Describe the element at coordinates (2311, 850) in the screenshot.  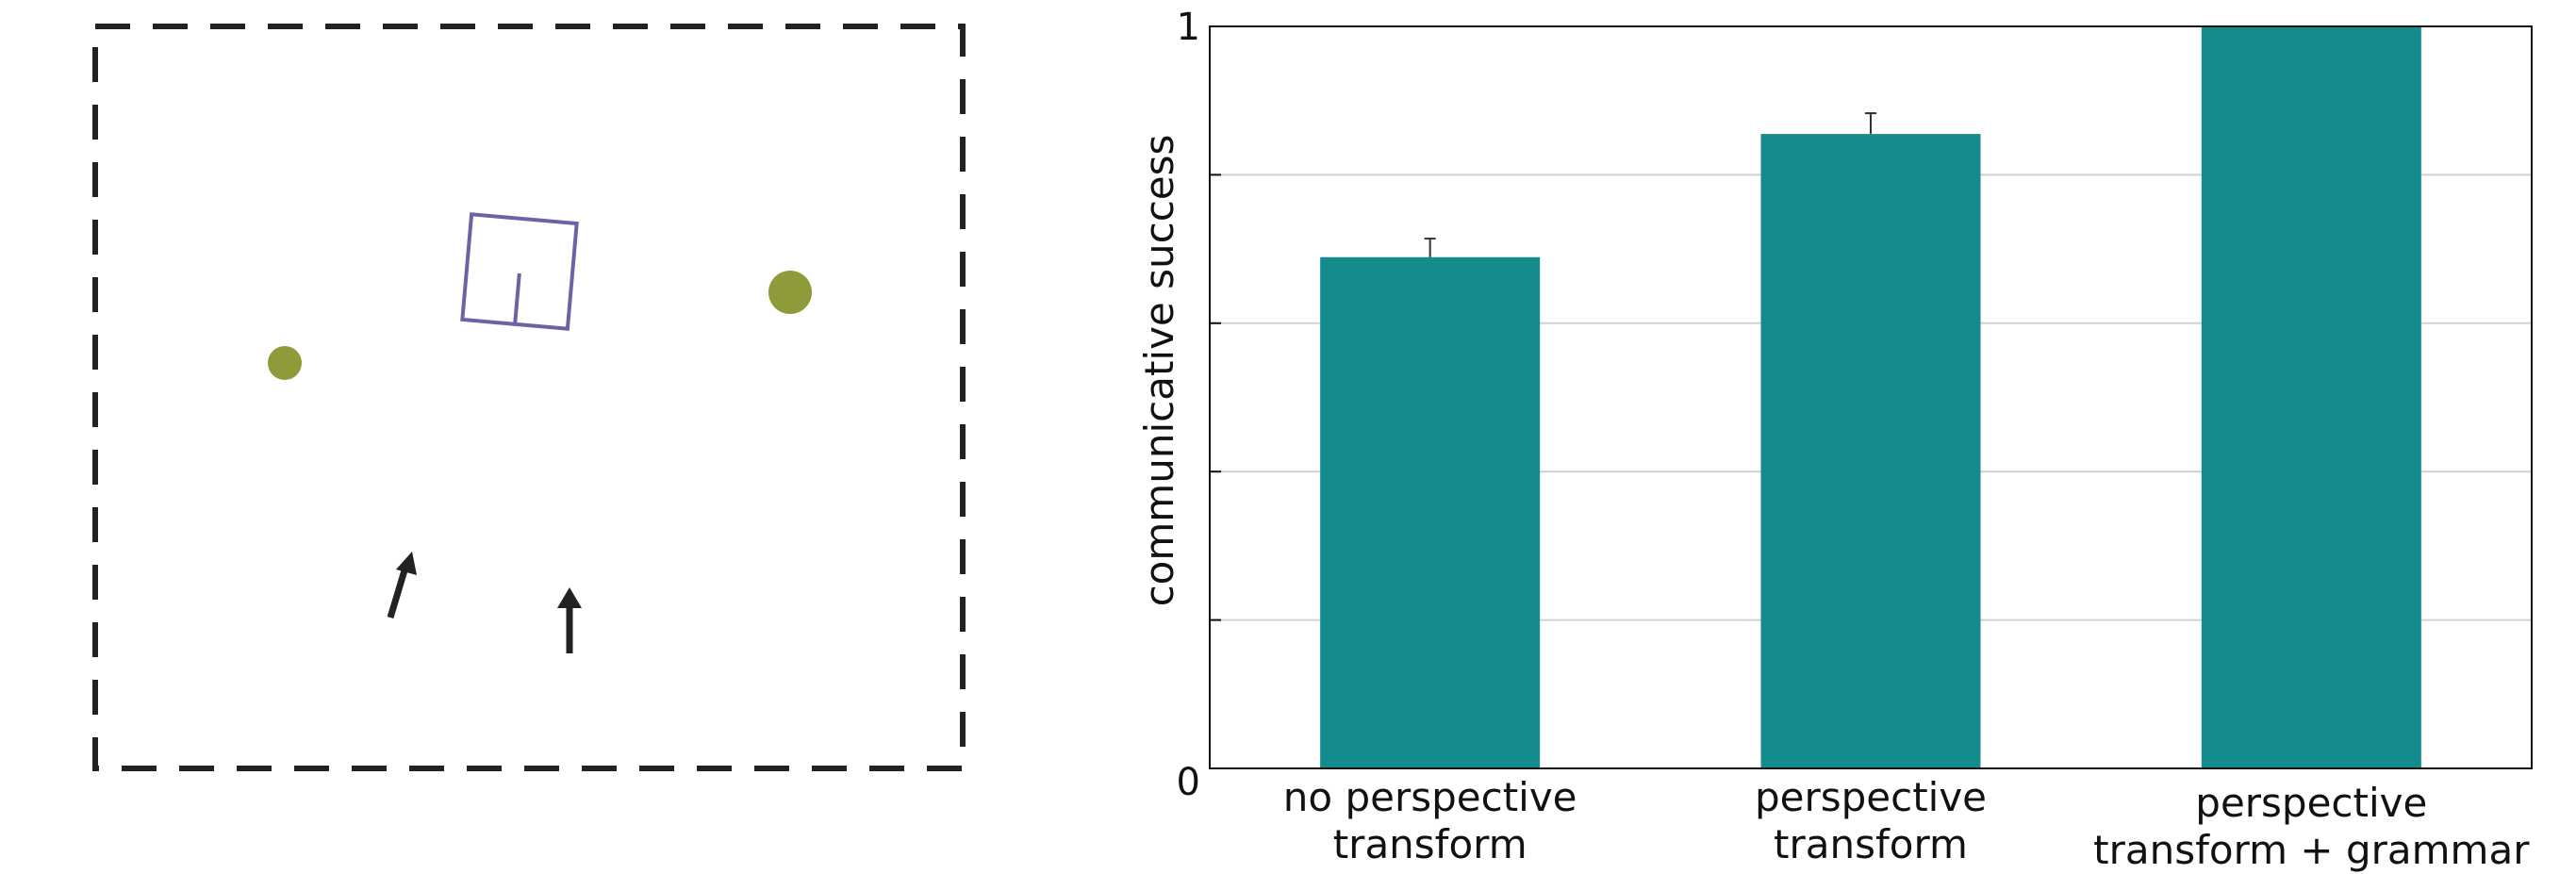
I see `x-category-label: transform + grammar` at that location.